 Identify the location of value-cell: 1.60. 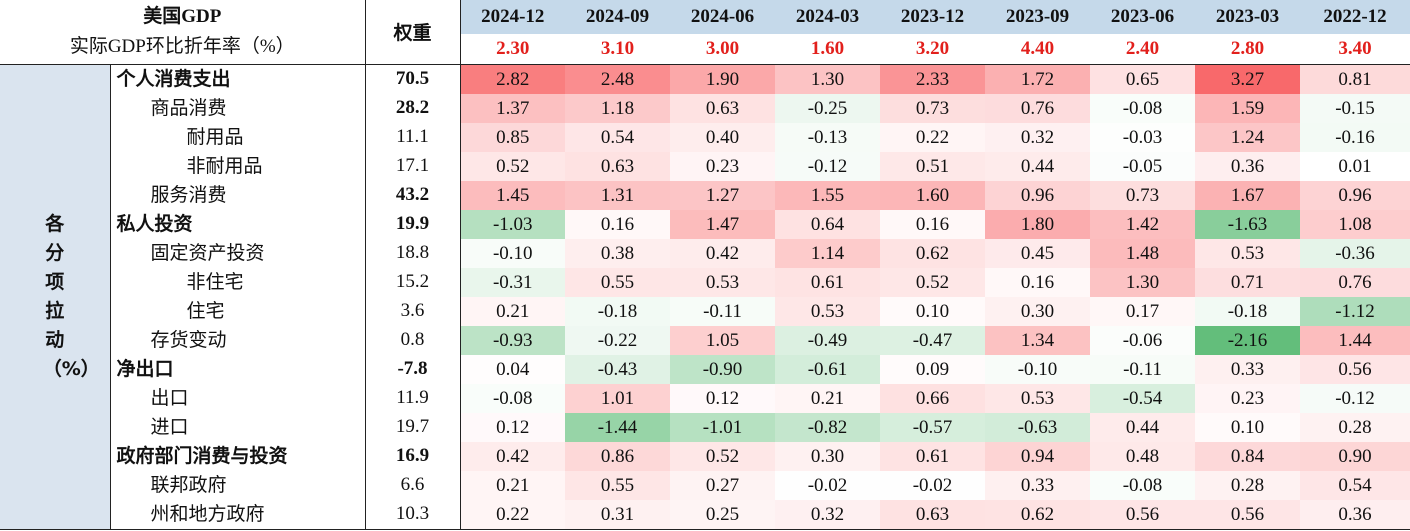
(932, 195).